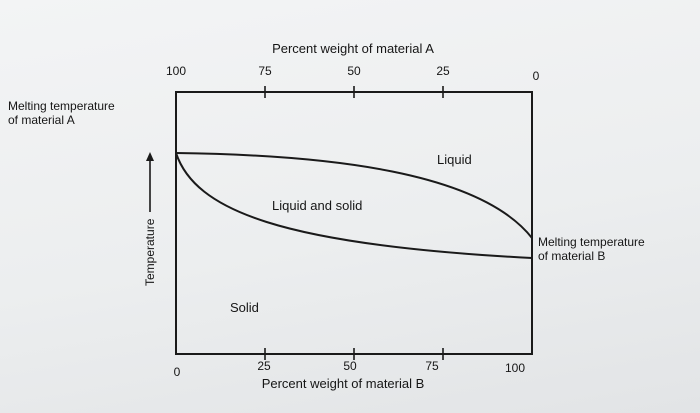  I want to click on region-solid-label: Solid, so click(244, 307).